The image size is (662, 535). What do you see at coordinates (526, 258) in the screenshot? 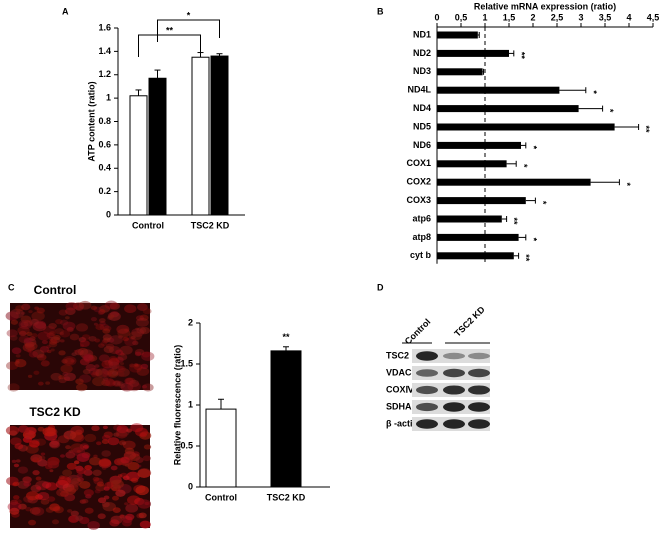
I see `significance-label: **` at bounding box center [526, 258].